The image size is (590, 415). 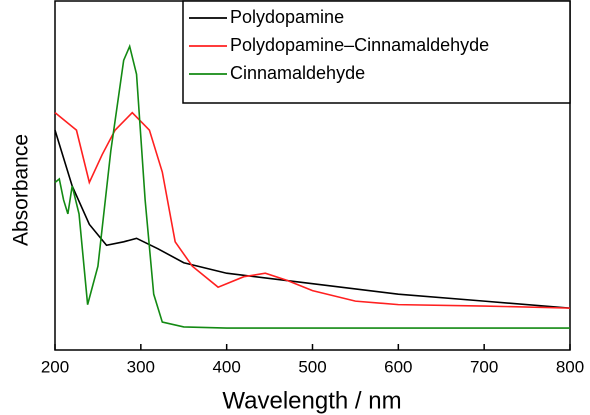 I want to click on x-tick-label: 500, so click(x=312, y=366).